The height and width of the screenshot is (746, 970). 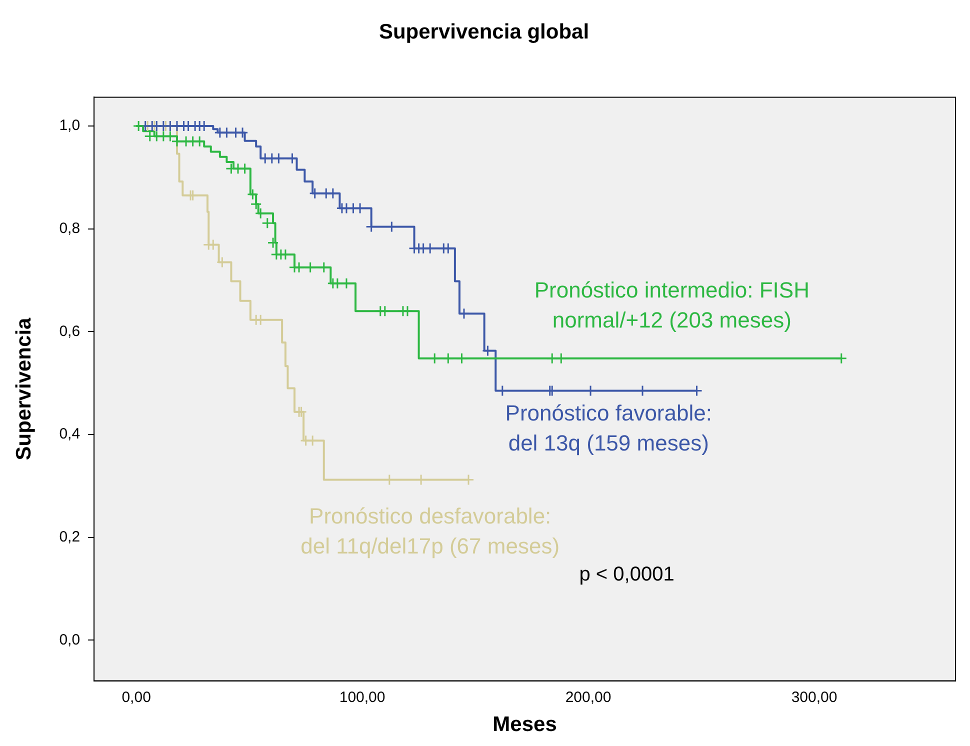 What do you see at coordinates (69, 125) in the screenshot?
I see `y-tick-label: 1,0` at bounding box center [69, 125].